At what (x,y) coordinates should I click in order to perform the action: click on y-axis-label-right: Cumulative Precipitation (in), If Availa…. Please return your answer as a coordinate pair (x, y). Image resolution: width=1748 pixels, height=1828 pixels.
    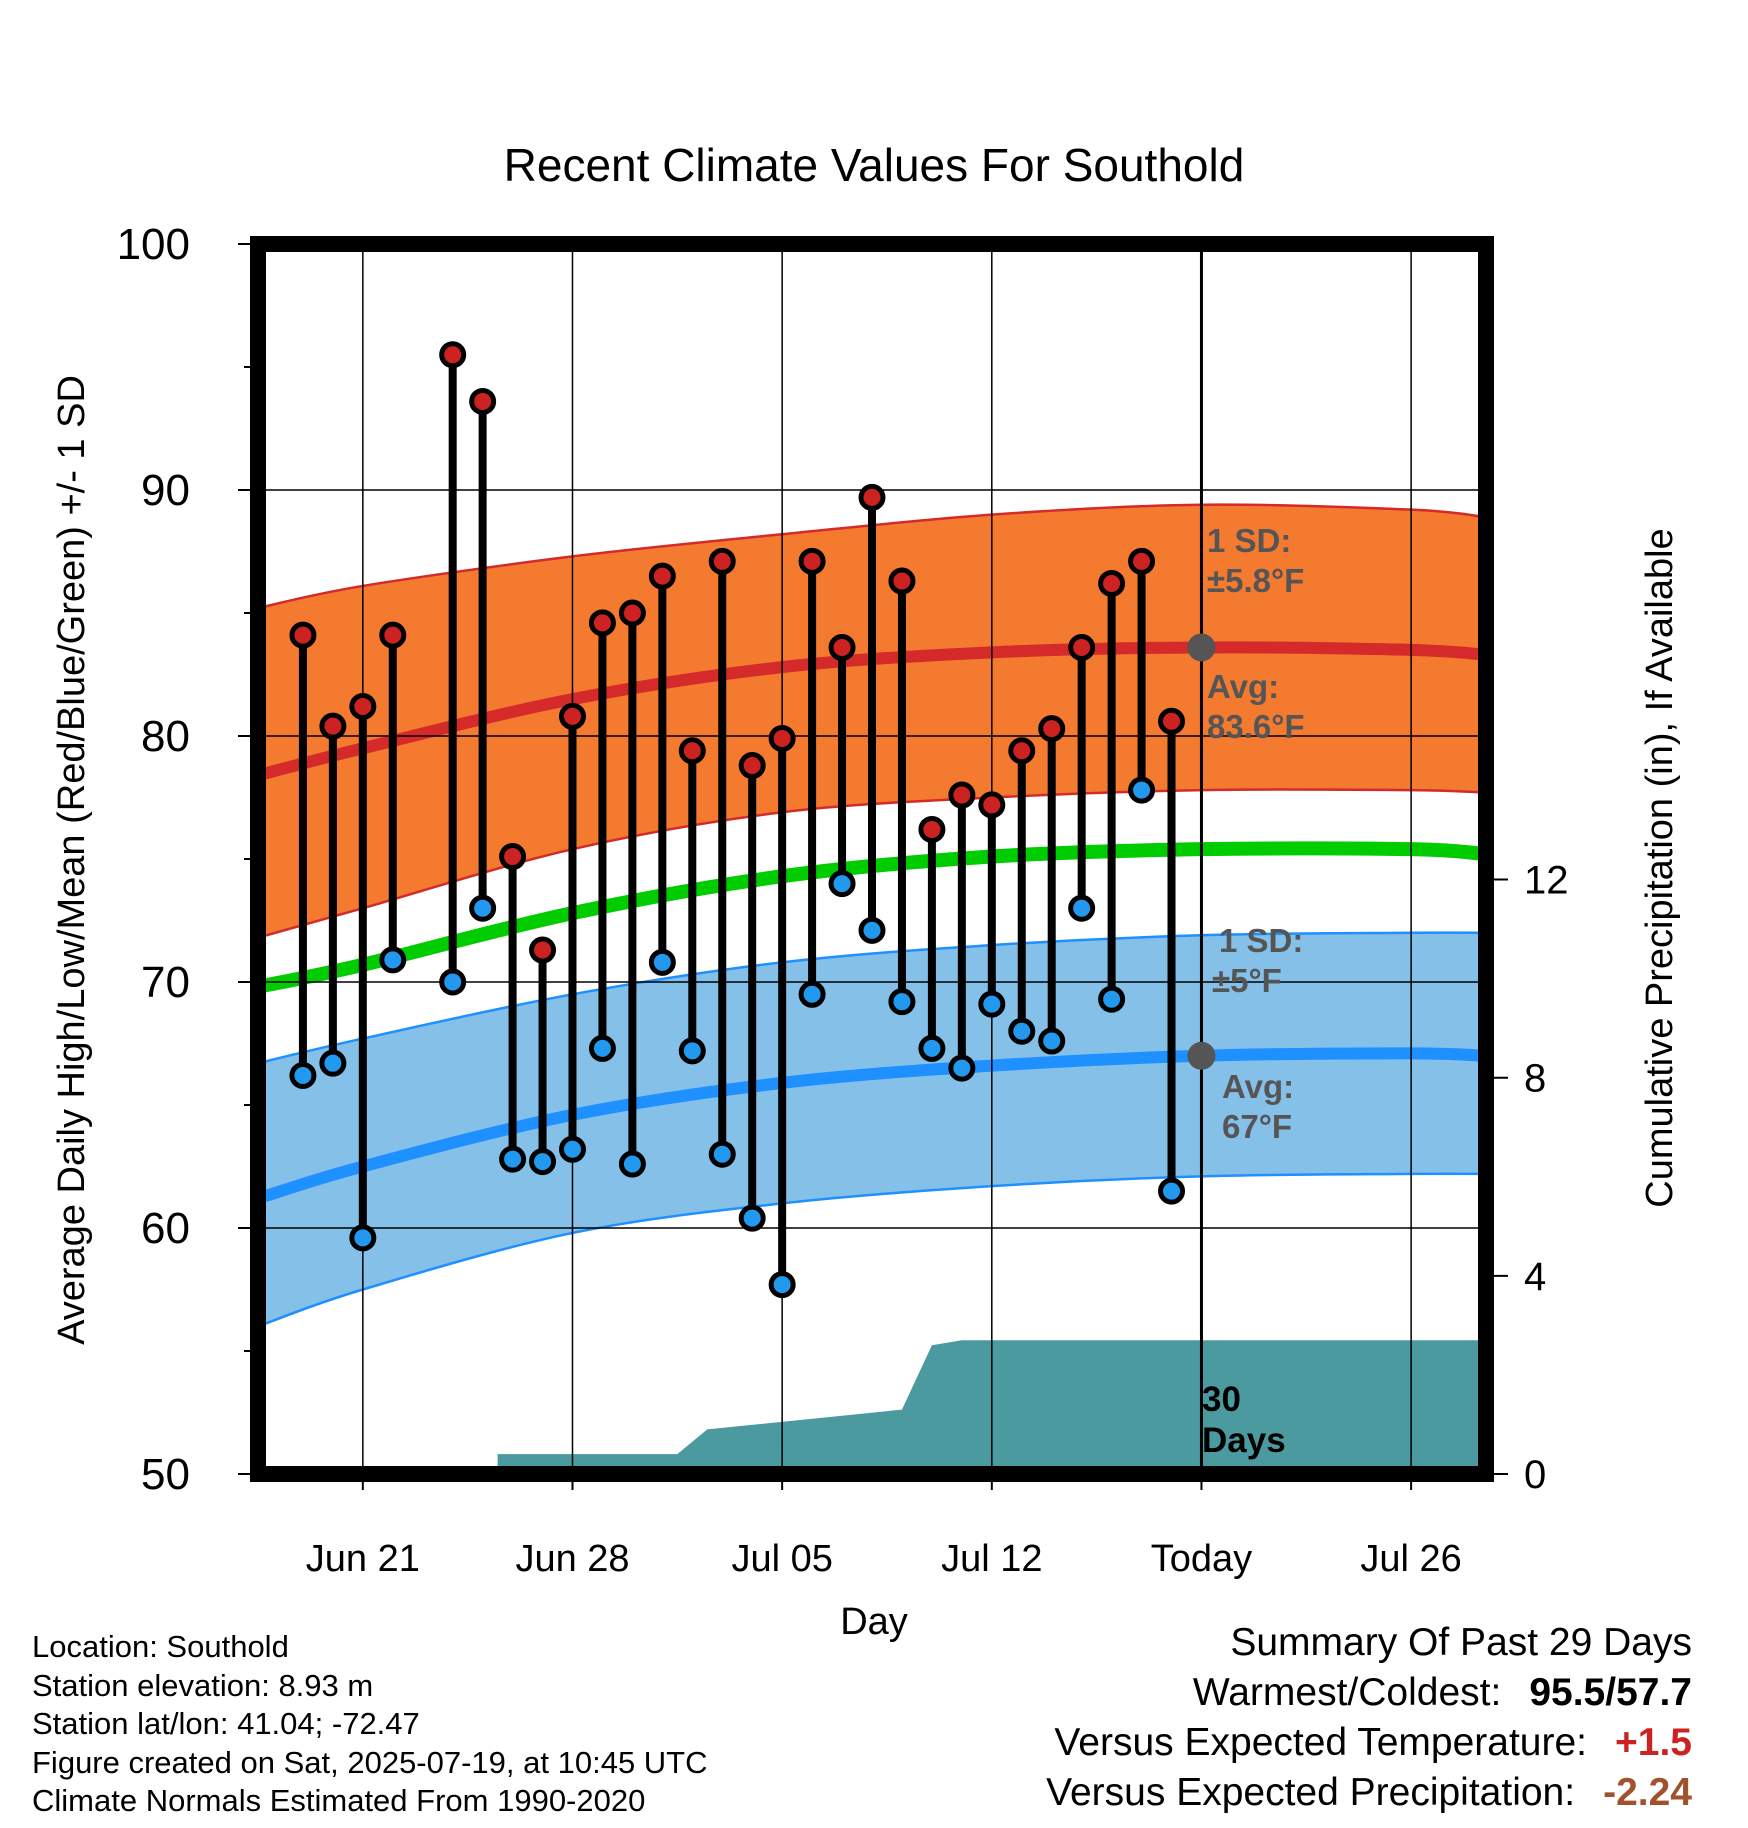
    Looking at the image, I should click on (1660, 867).